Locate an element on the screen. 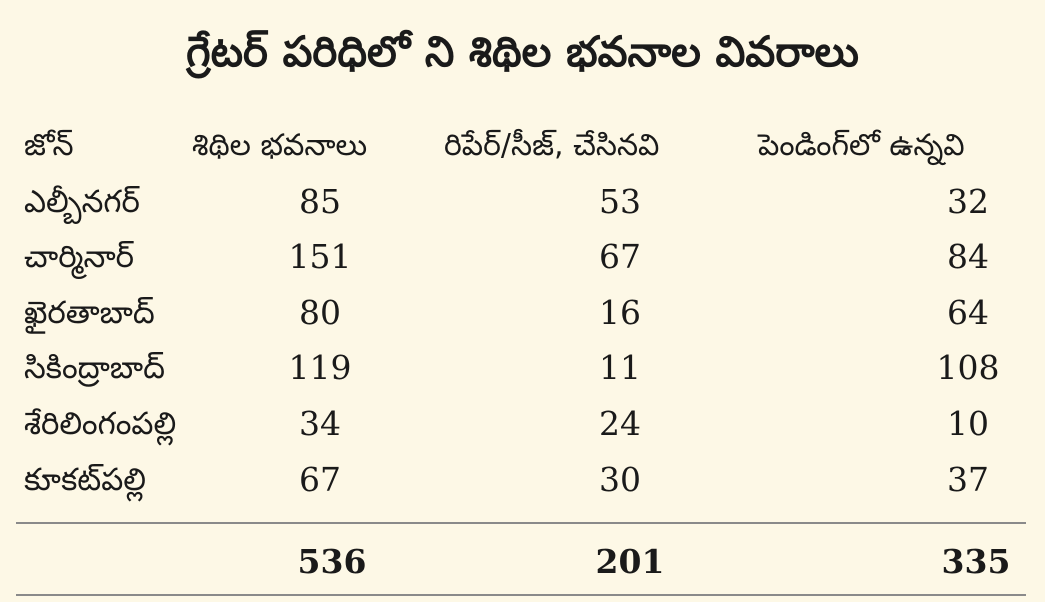  repaired-count: 67 is located at coordinates (620, 256).